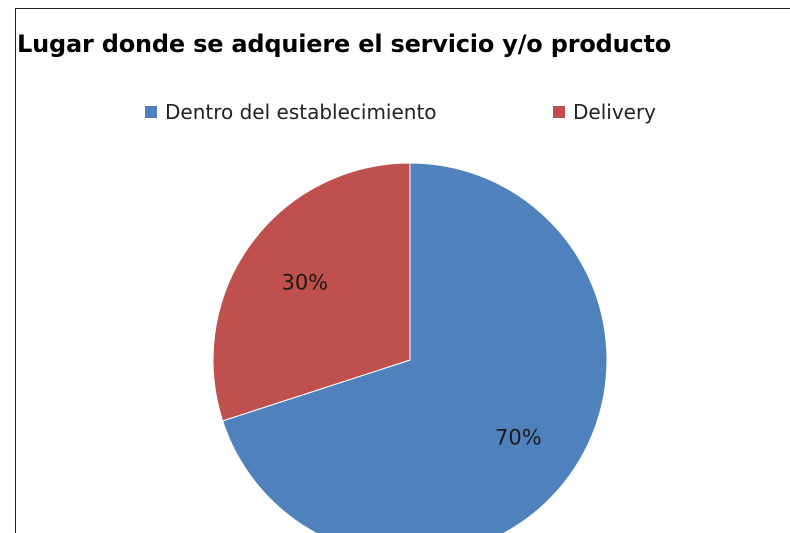  I want to click on legend-swatch-delivery, so click(559, 112).